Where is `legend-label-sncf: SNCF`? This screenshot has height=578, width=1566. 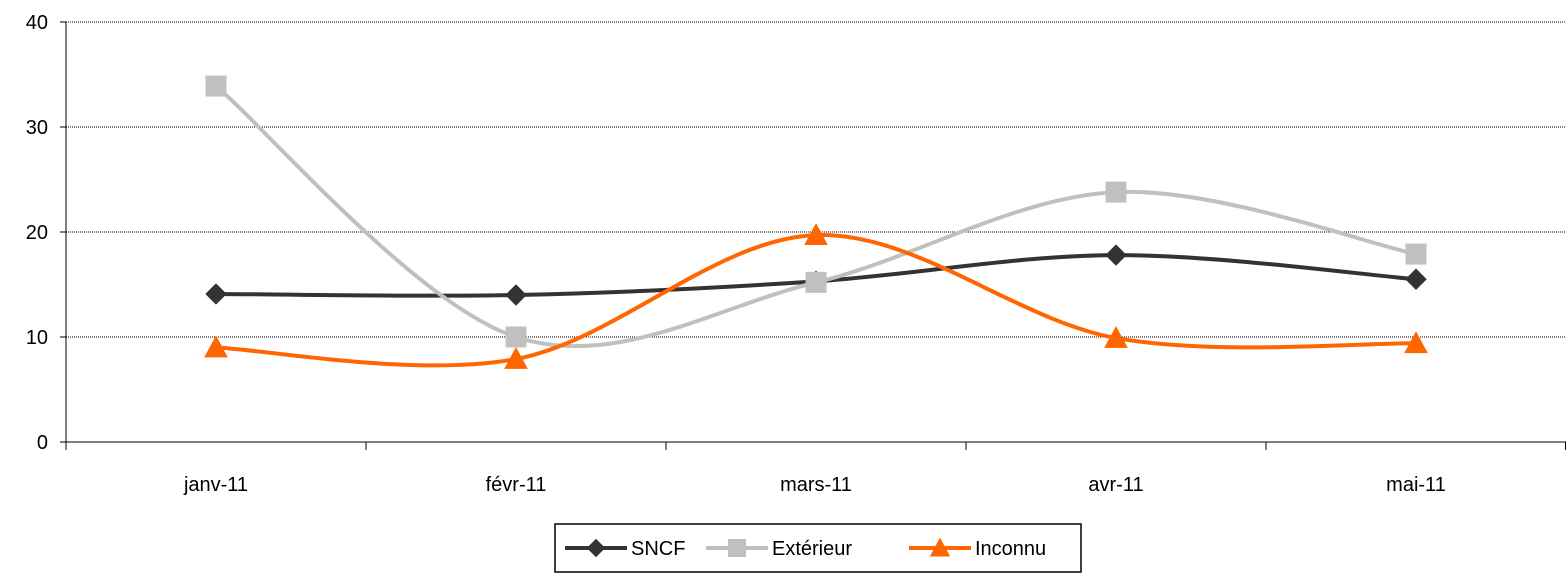 legend-label-sncf: SNCF is located at coordinates (658, 549).